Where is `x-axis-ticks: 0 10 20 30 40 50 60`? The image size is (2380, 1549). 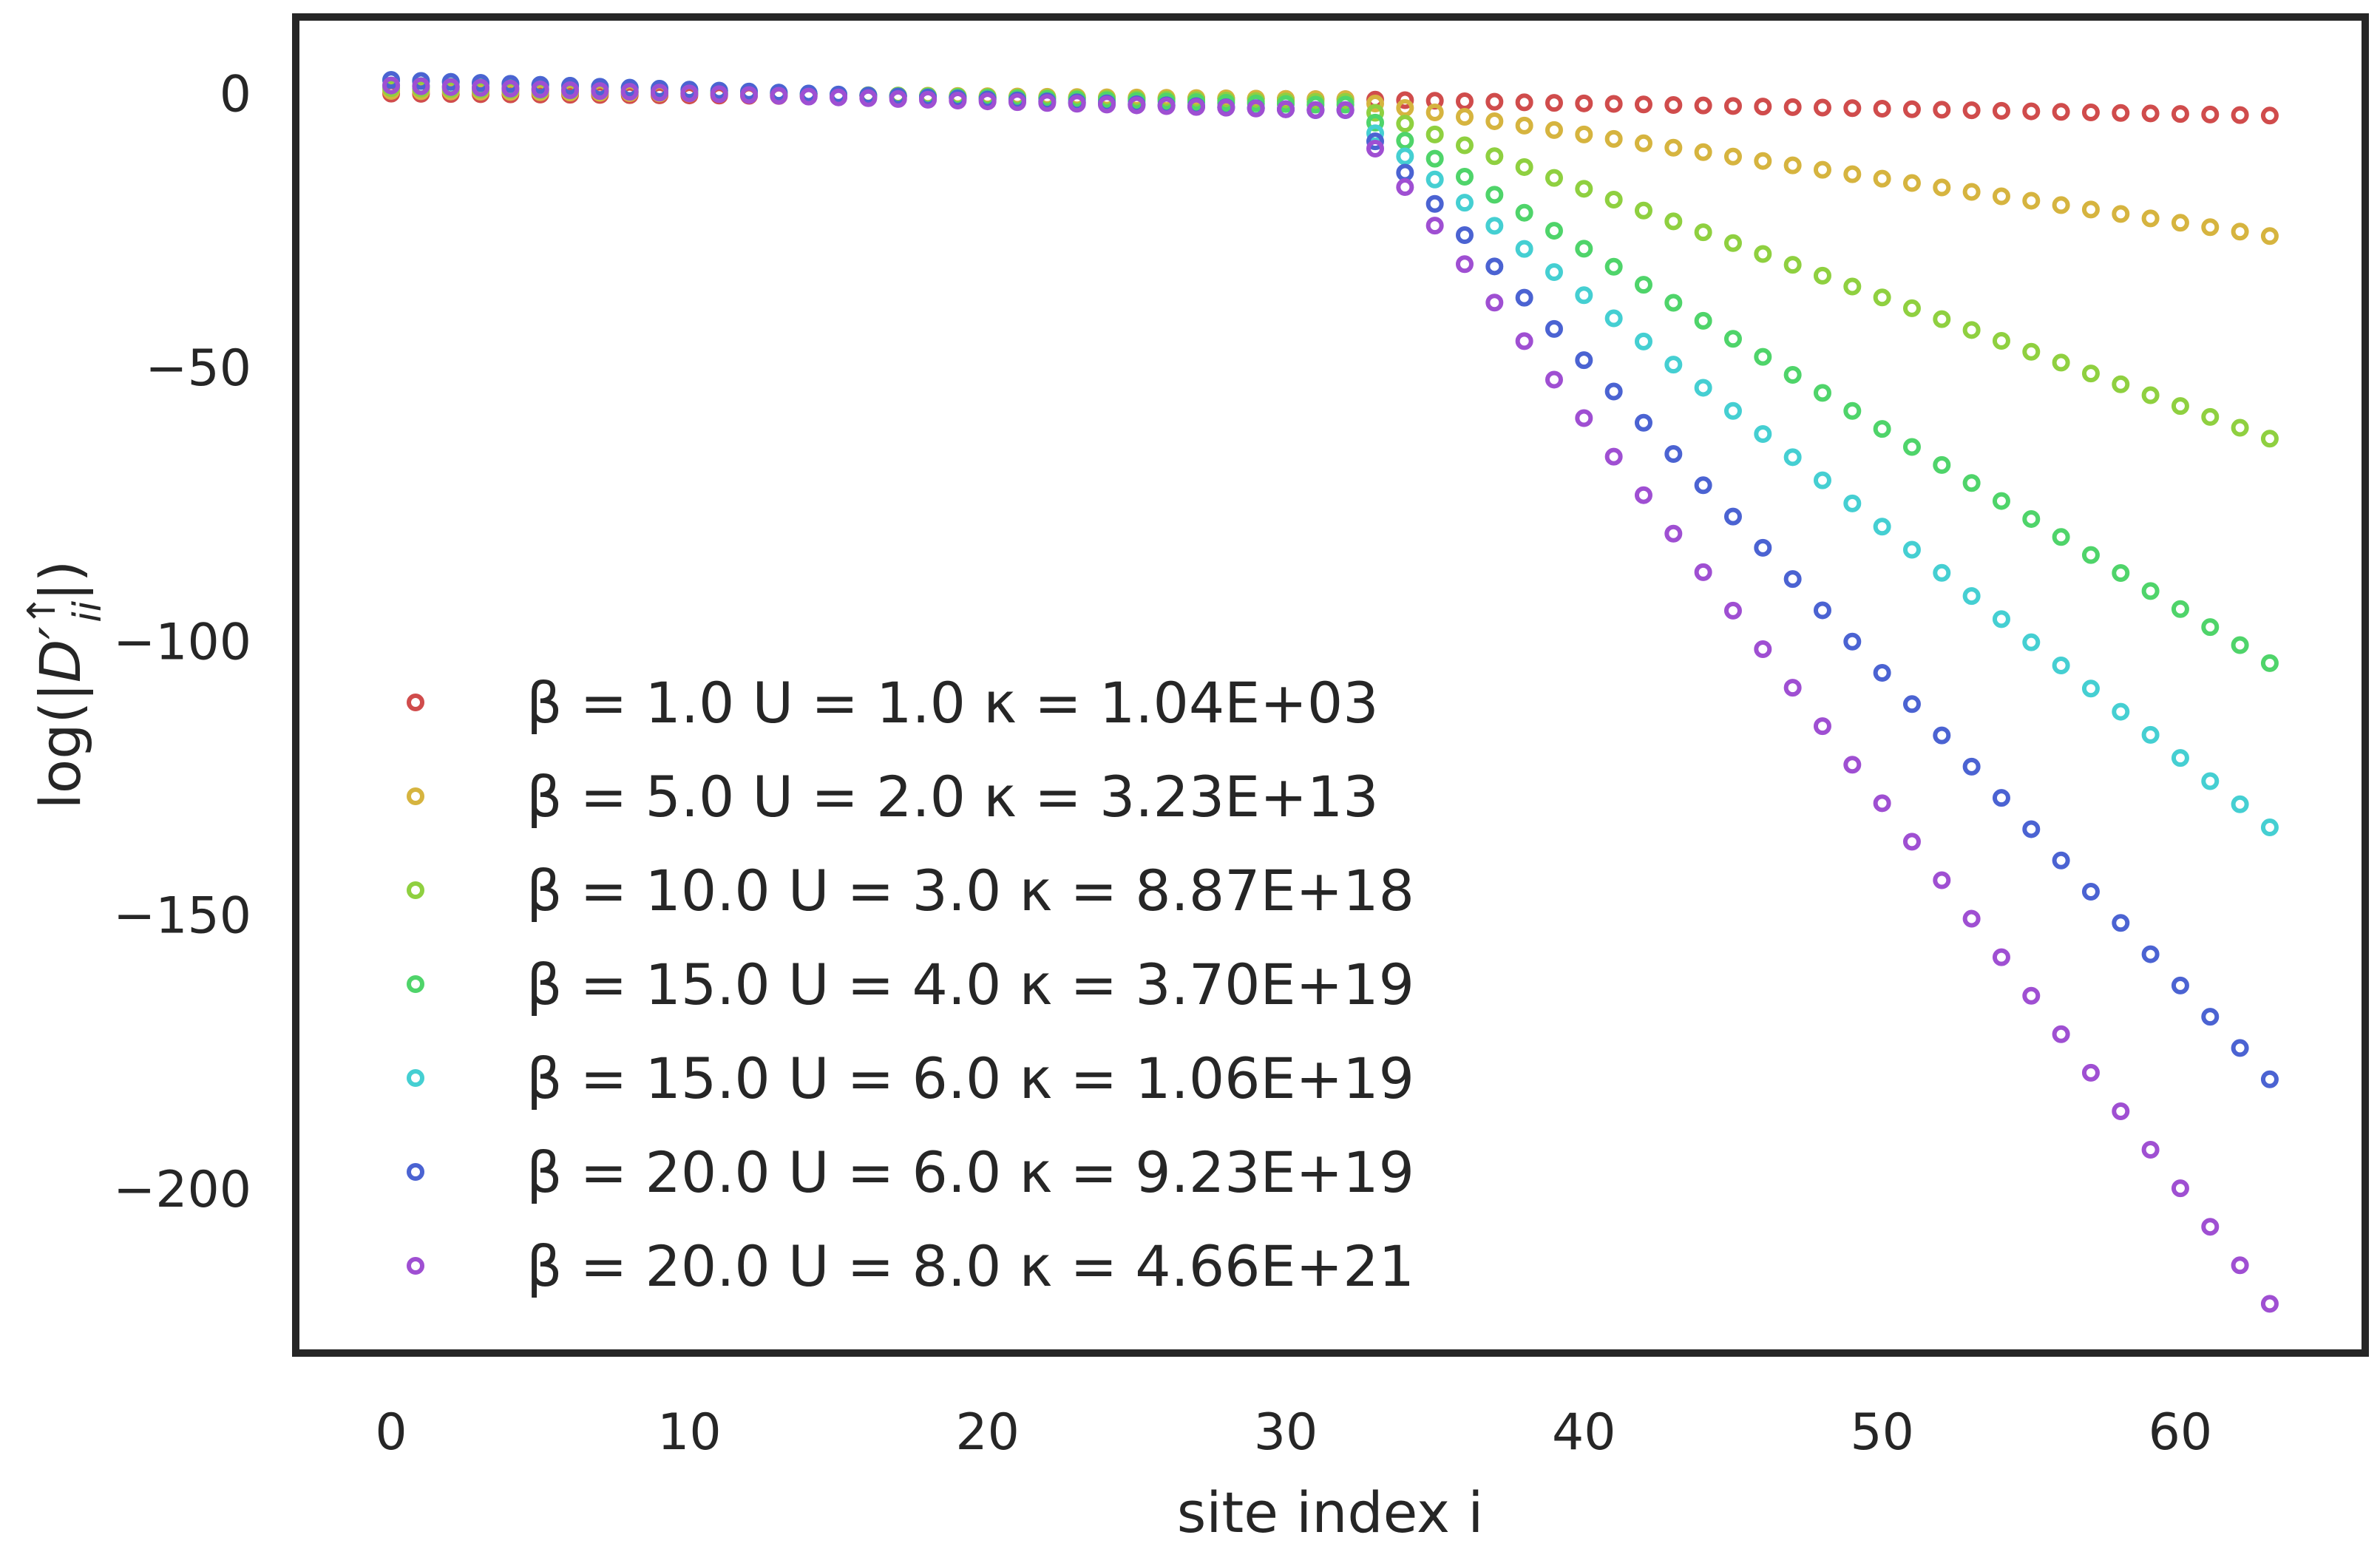
x-axis-ticks: 0 10 20 30 40 50 60 is located at coordinates (1294, 1433).